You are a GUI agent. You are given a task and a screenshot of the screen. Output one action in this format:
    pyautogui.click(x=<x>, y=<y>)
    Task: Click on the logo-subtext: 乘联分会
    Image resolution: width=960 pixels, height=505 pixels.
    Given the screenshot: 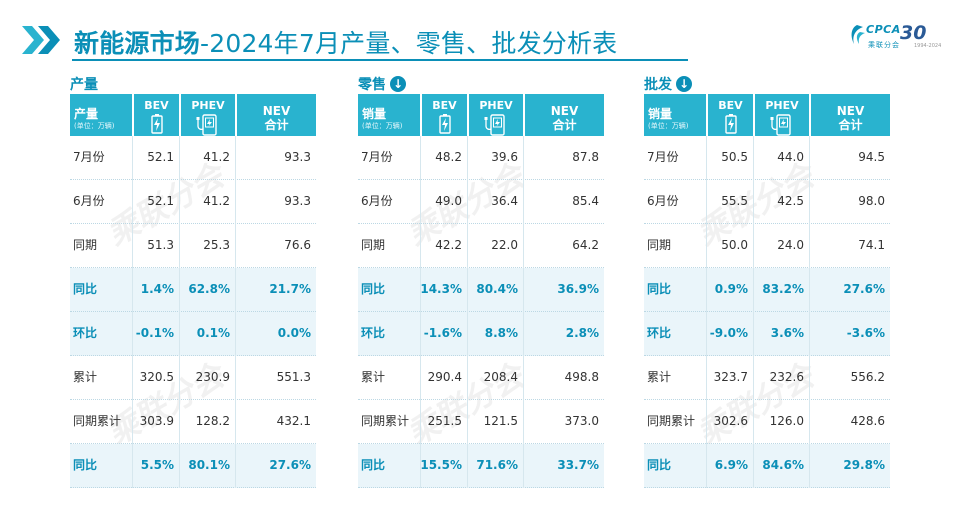 What is the action you would take?
    pyautogui.click(x=884, y=45)
    